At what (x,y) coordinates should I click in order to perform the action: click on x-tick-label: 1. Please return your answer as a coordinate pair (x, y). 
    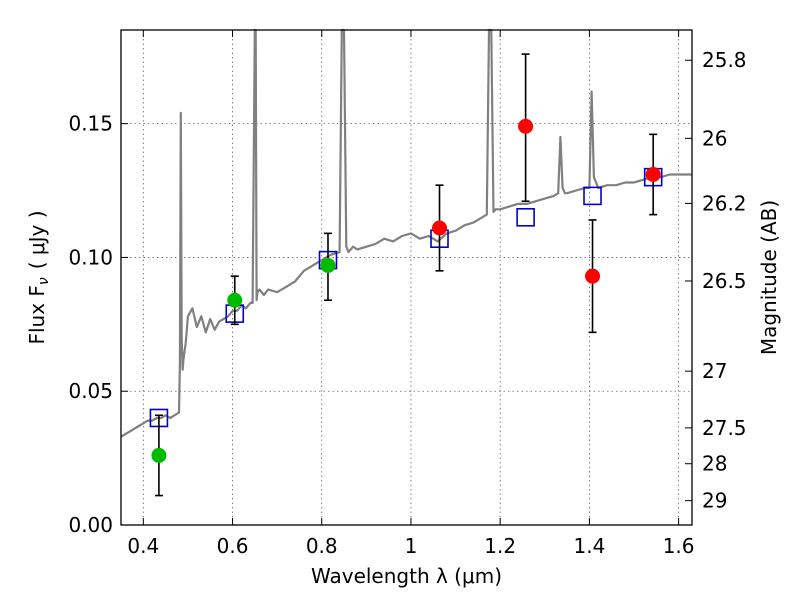
    Looking at the image, I should click on (411, 546).